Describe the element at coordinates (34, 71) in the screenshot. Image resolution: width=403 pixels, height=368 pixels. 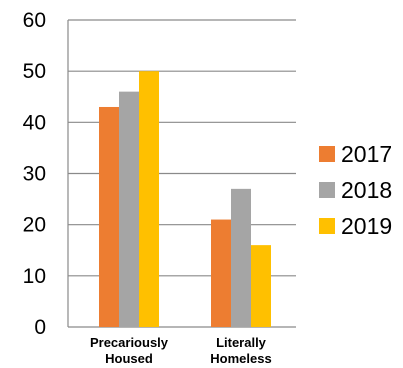
I see `y-tick-label: 50` at that location.